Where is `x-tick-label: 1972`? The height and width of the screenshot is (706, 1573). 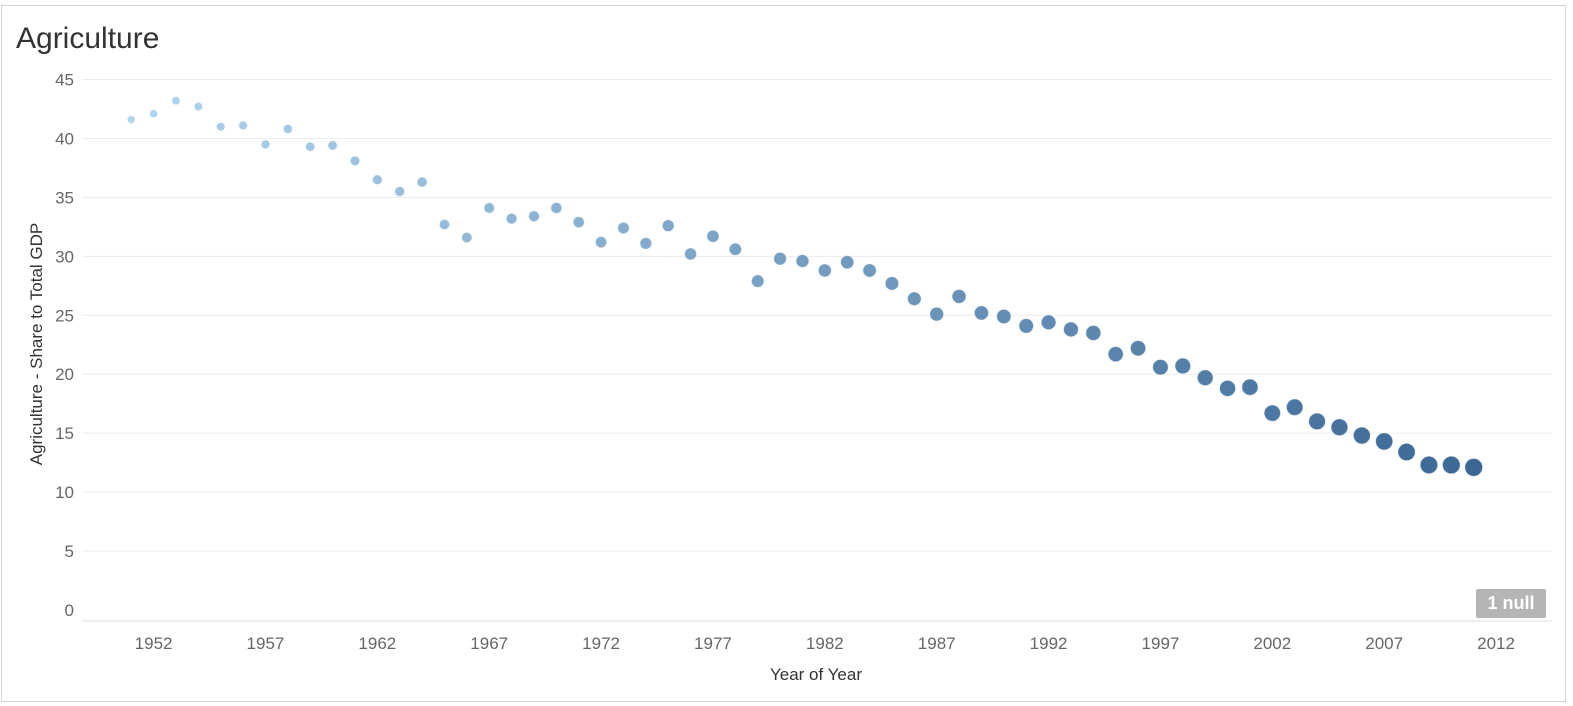
x-tick-label: 1972 is located at coordinates (601, 643).